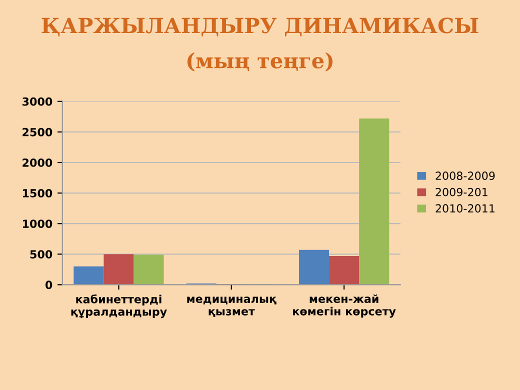  I want to click on y-tick-label: 2000, so click(37, 162).